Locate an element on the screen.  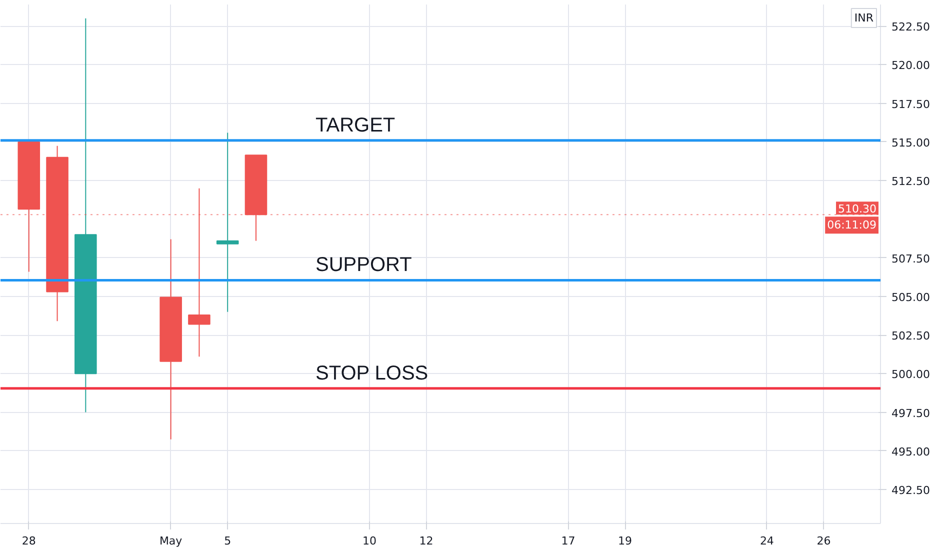
annotation: 06:11:09 is located at coordinates (852, 225).